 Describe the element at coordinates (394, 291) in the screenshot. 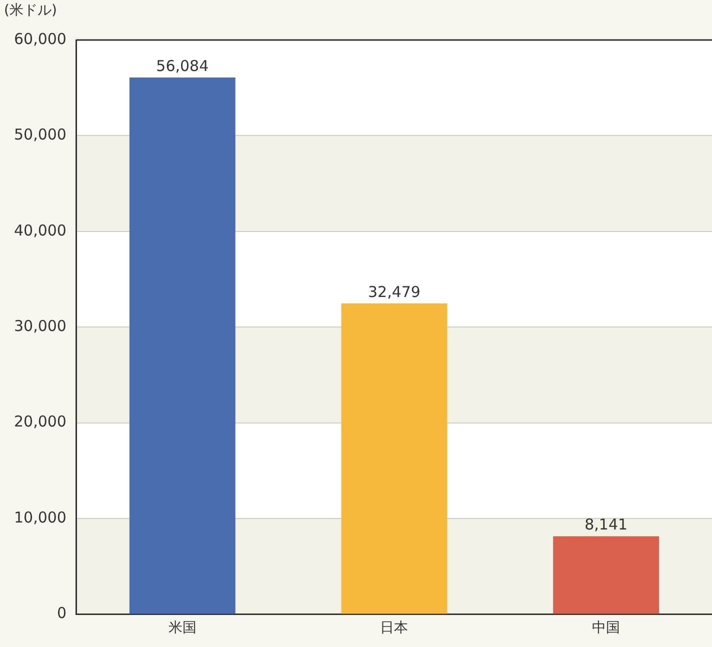

I see `data-label: 32,479` at that location.